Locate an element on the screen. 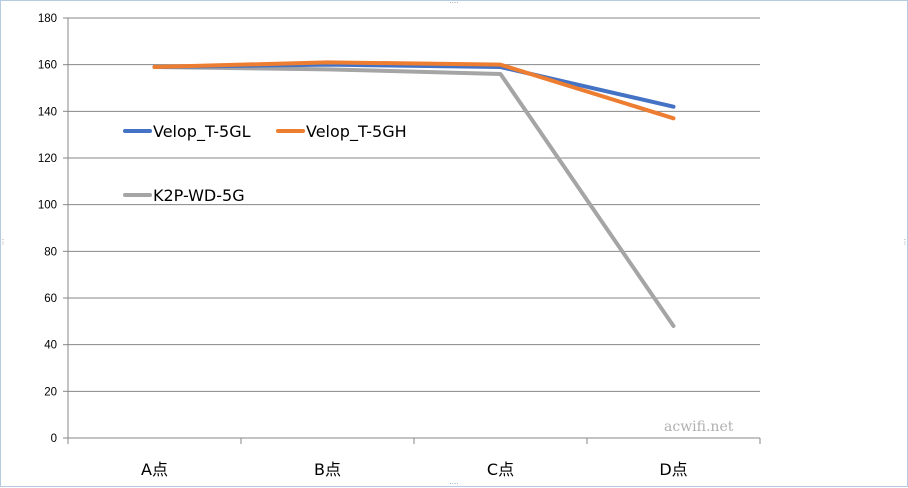  series-line-Velop_T-5GH is located at coordinates (414, 90).